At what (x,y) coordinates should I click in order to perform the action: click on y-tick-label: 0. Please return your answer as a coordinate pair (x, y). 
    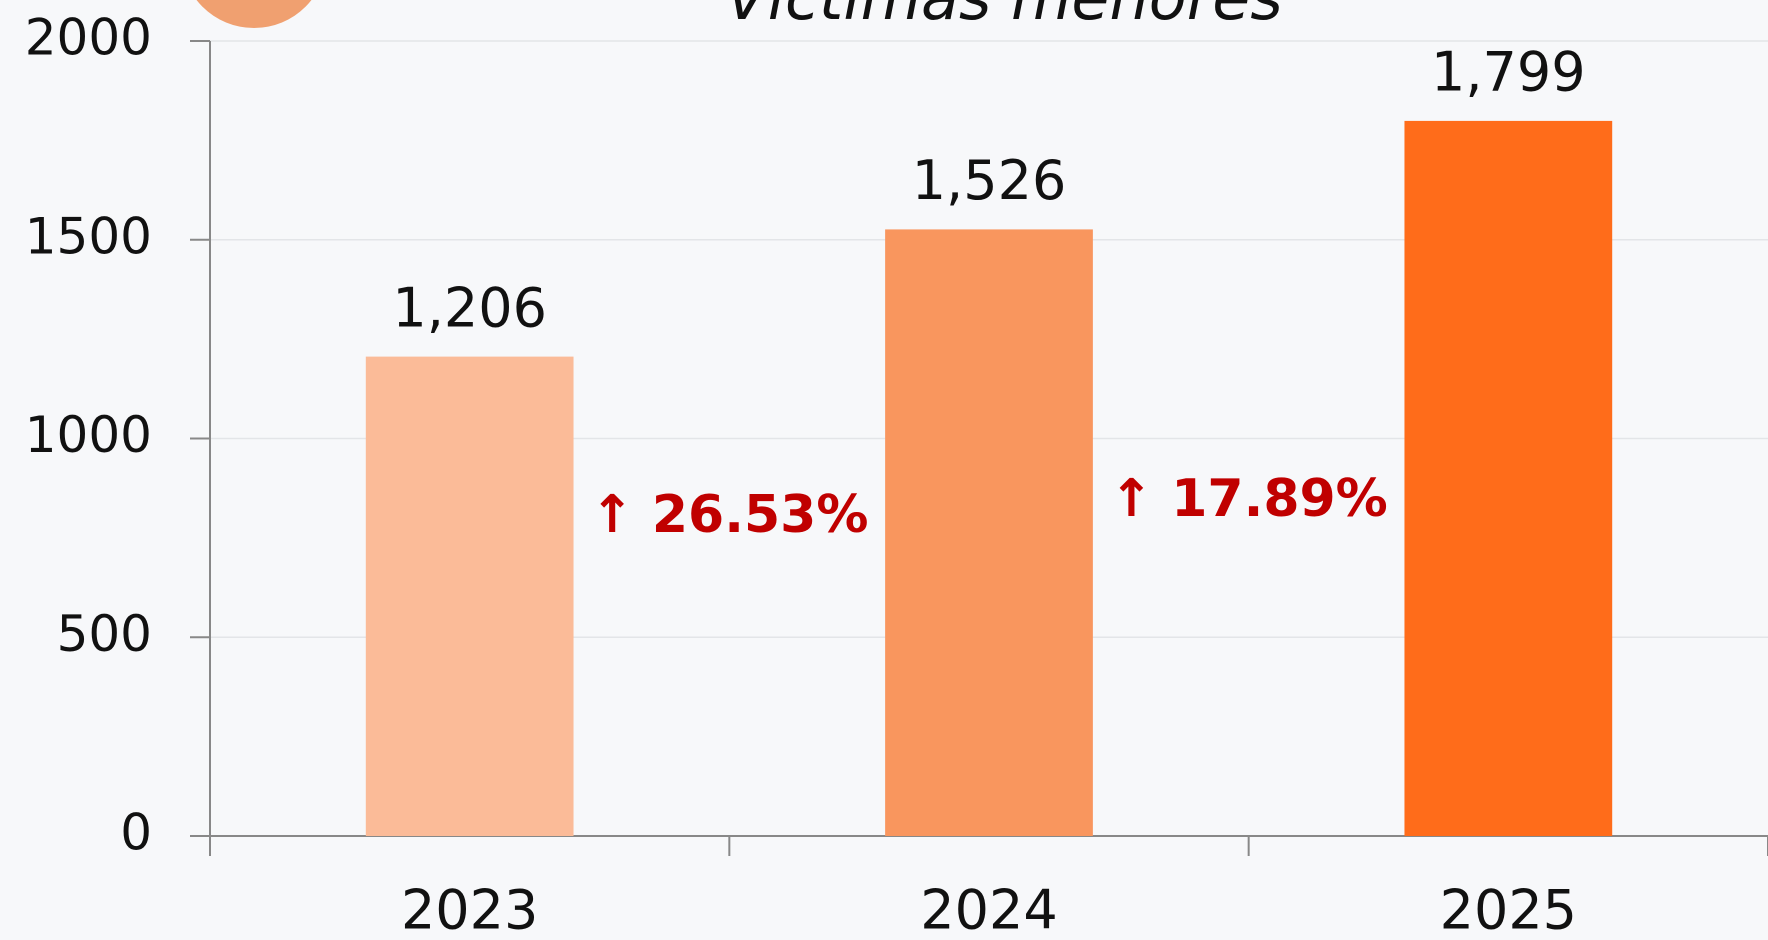
    Looking at the image, I should click on (136, 833).